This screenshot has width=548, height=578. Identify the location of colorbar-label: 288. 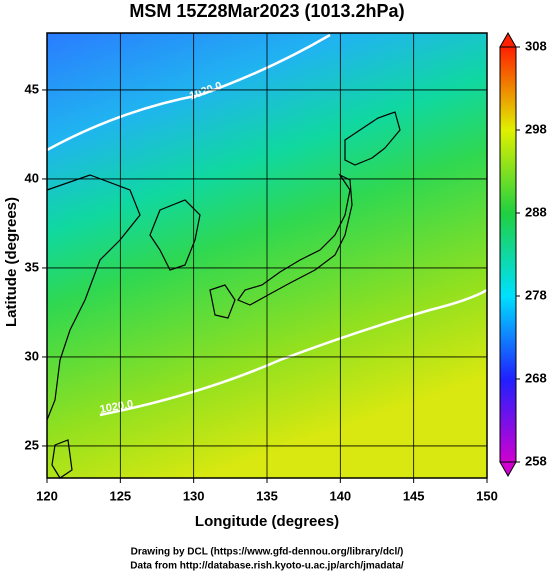
(536, 211).